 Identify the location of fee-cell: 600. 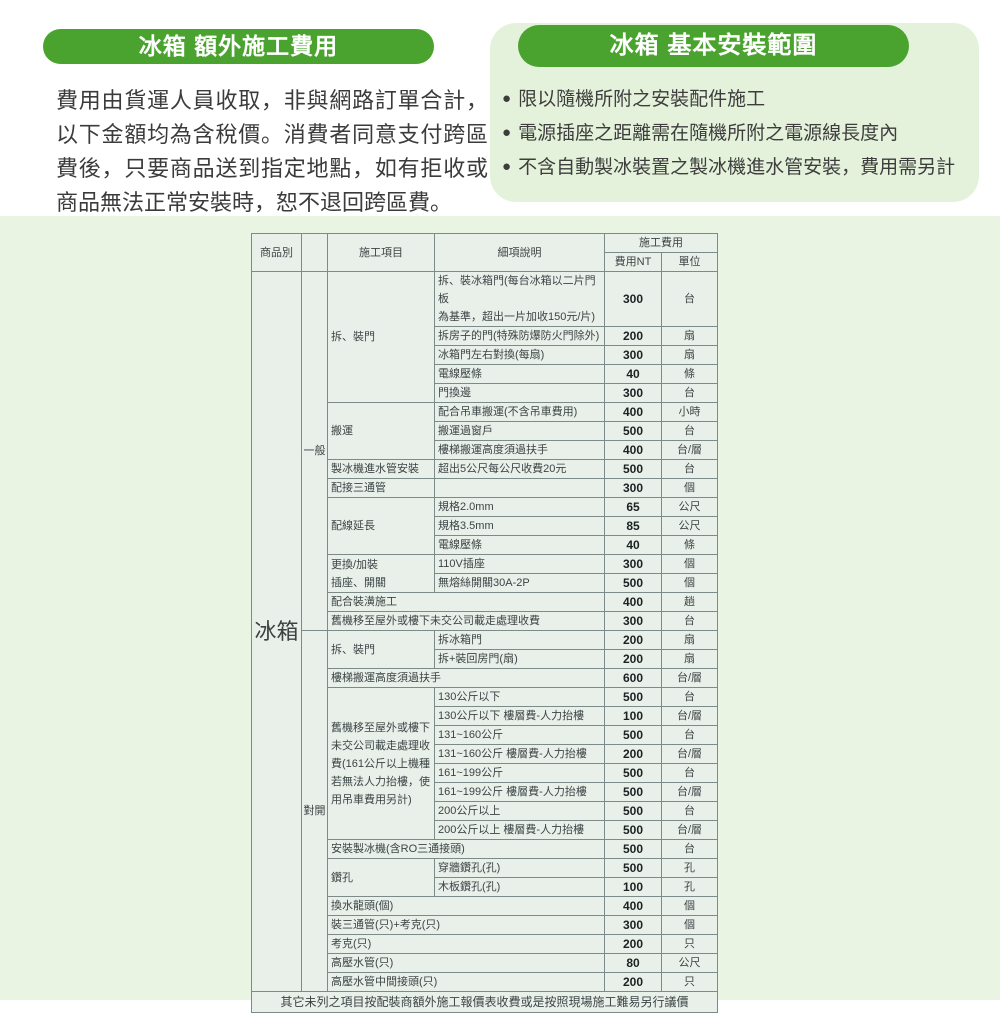
(633, 678).